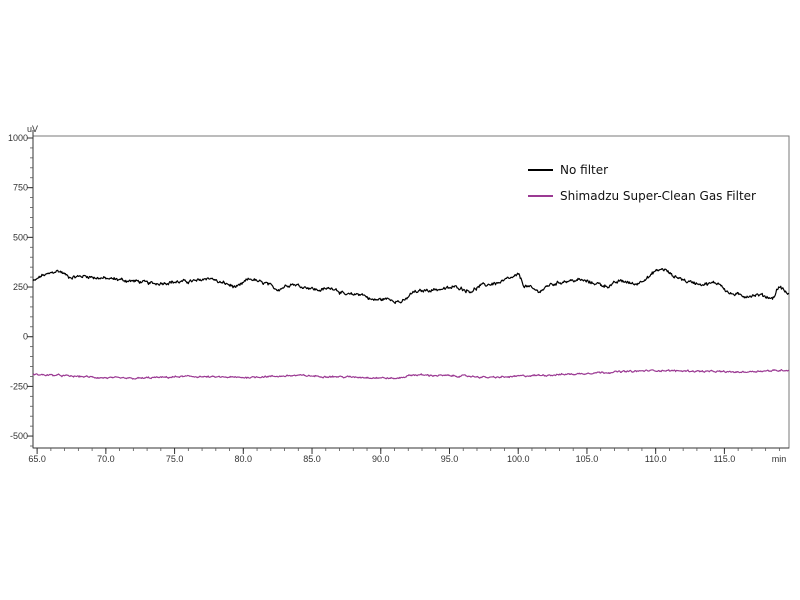 The height and width of the screenshot is (600, 800). I want to click on x-tick-label: 105.0, so click(587, 459).